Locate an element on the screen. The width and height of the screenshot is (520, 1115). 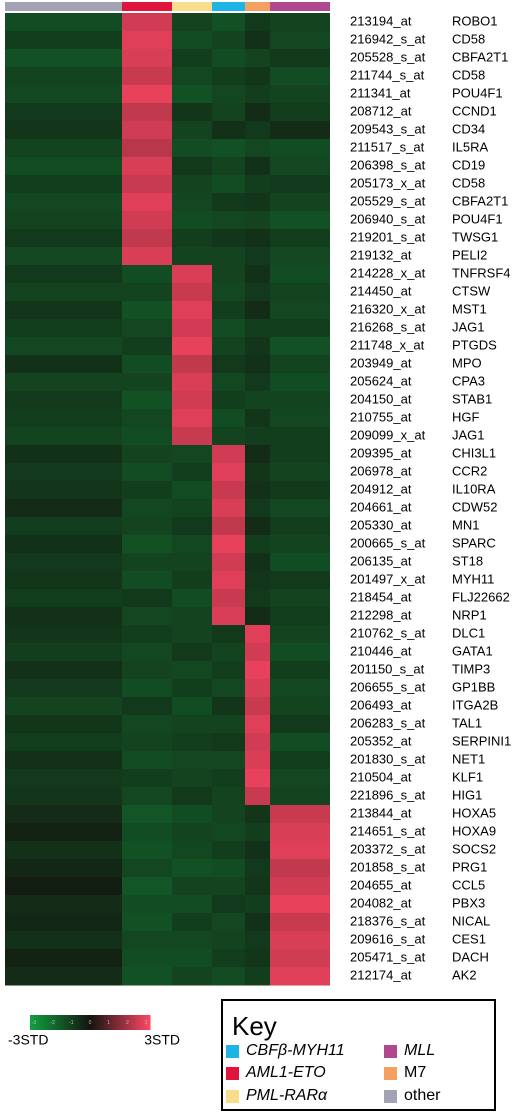
group-bar is located at coordinates (300, 6).